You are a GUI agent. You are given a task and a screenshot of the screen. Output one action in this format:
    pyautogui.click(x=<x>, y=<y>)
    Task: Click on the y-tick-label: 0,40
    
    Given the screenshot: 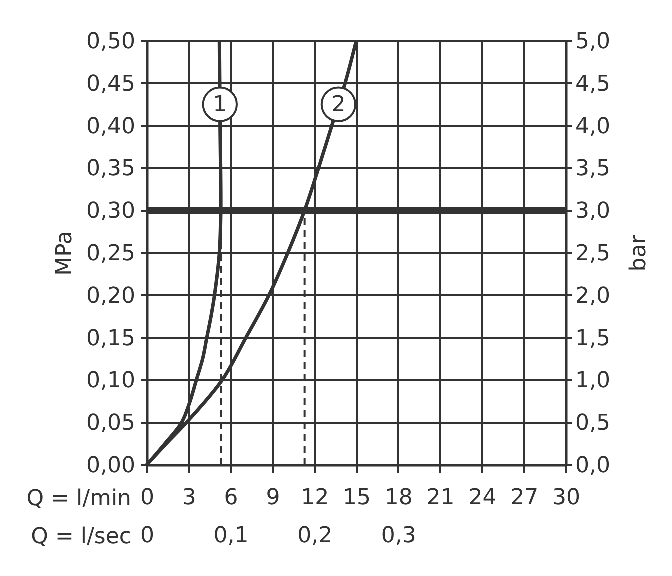 What is the action you would take?
    pyautogui.click(x=111, y=127)
    